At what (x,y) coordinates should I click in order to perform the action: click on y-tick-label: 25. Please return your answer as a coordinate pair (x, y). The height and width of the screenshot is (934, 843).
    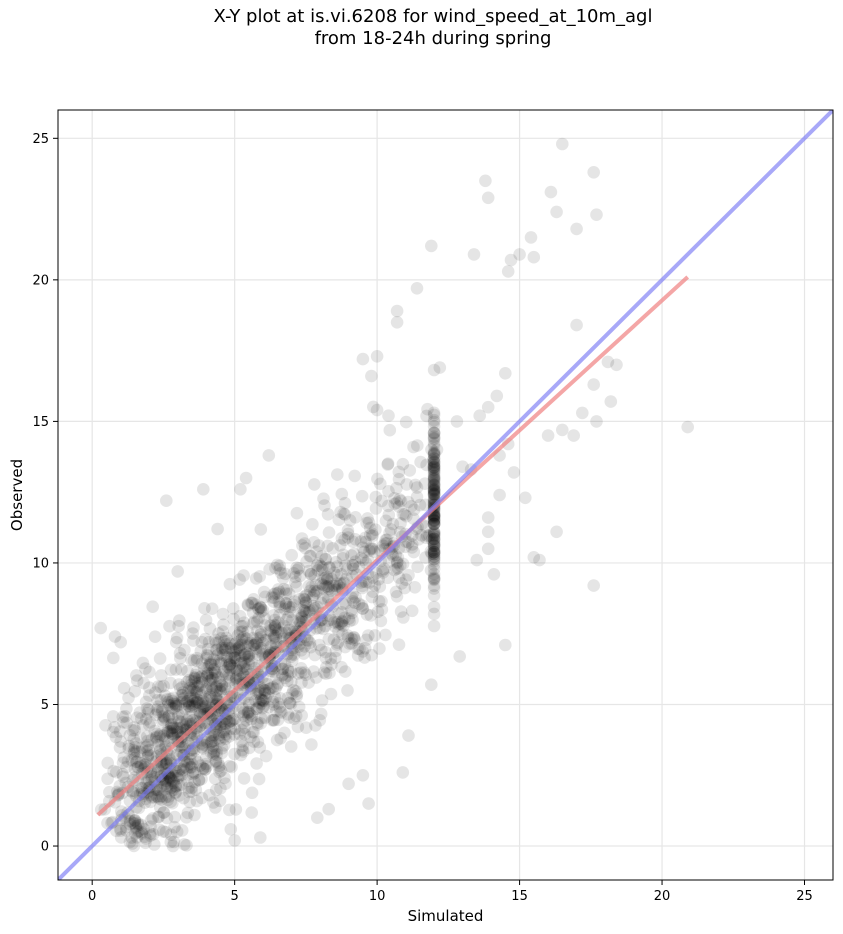
    Looking at the image, I should click on (40, 139).